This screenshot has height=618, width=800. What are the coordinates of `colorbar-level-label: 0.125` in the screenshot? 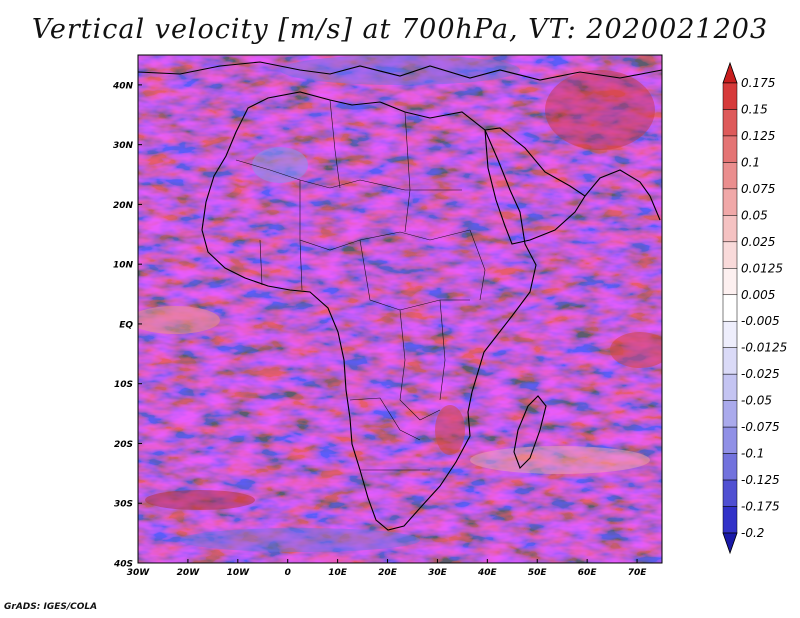 It's located at (758, 136).